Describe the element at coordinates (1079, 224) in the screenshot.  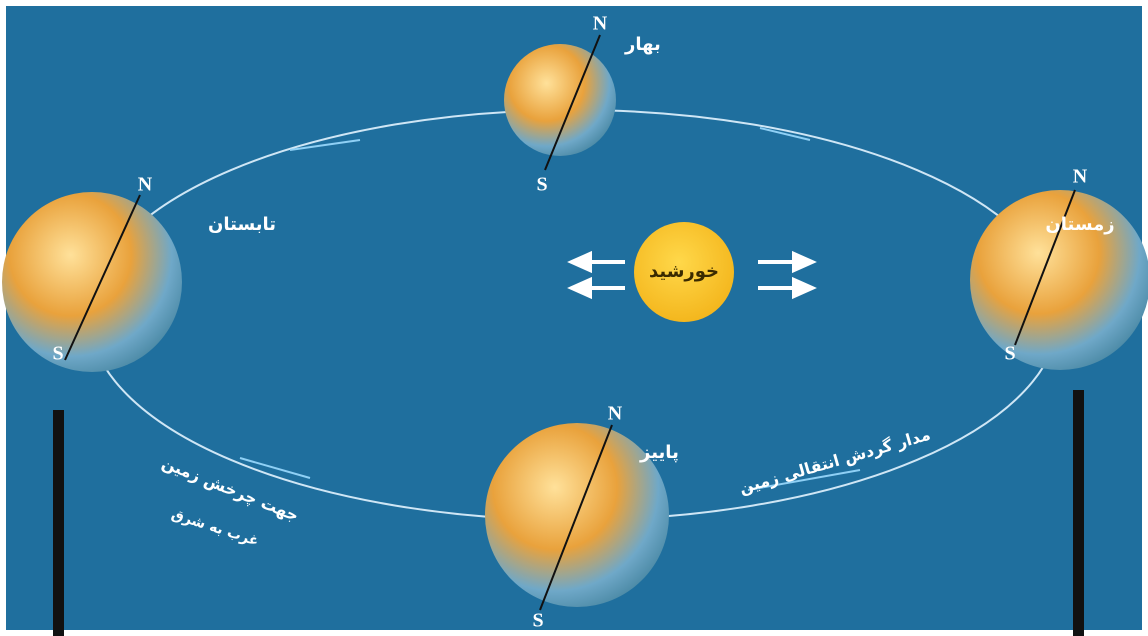
I see `season-label: زمستان` at that location.